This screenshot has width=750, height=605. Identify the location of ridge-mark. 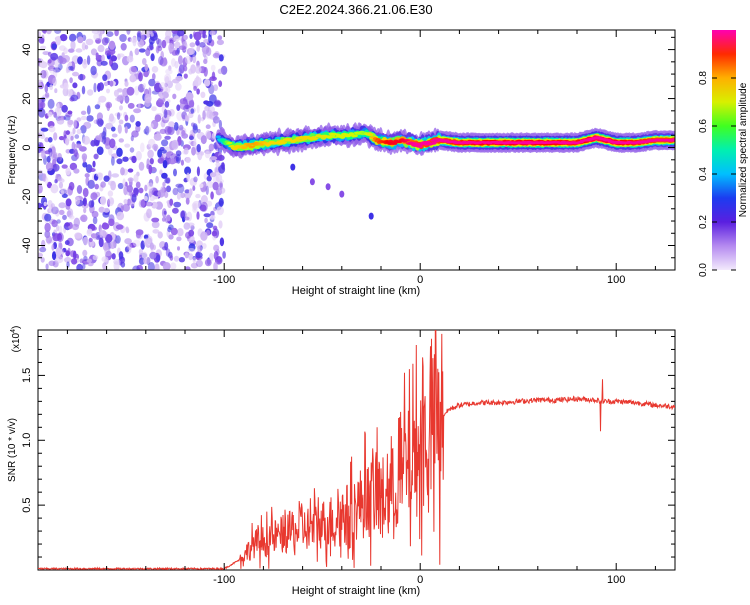
(434, 143).